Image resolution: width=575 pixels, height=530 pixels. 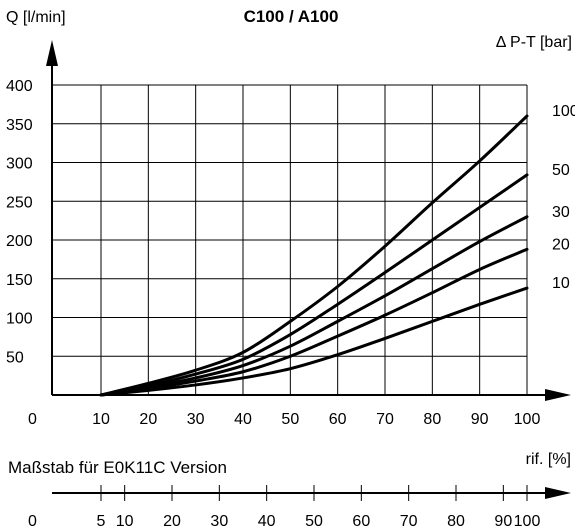 I want to click on secondary-tick-label: 70, so click(x=409, y=521).